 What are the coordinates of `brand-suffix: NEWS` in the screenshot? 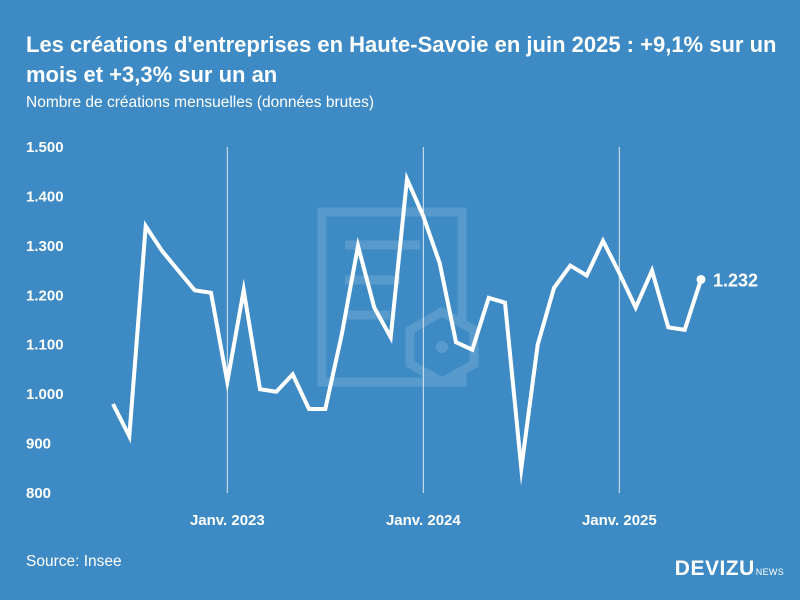 It's located at (769, 572).